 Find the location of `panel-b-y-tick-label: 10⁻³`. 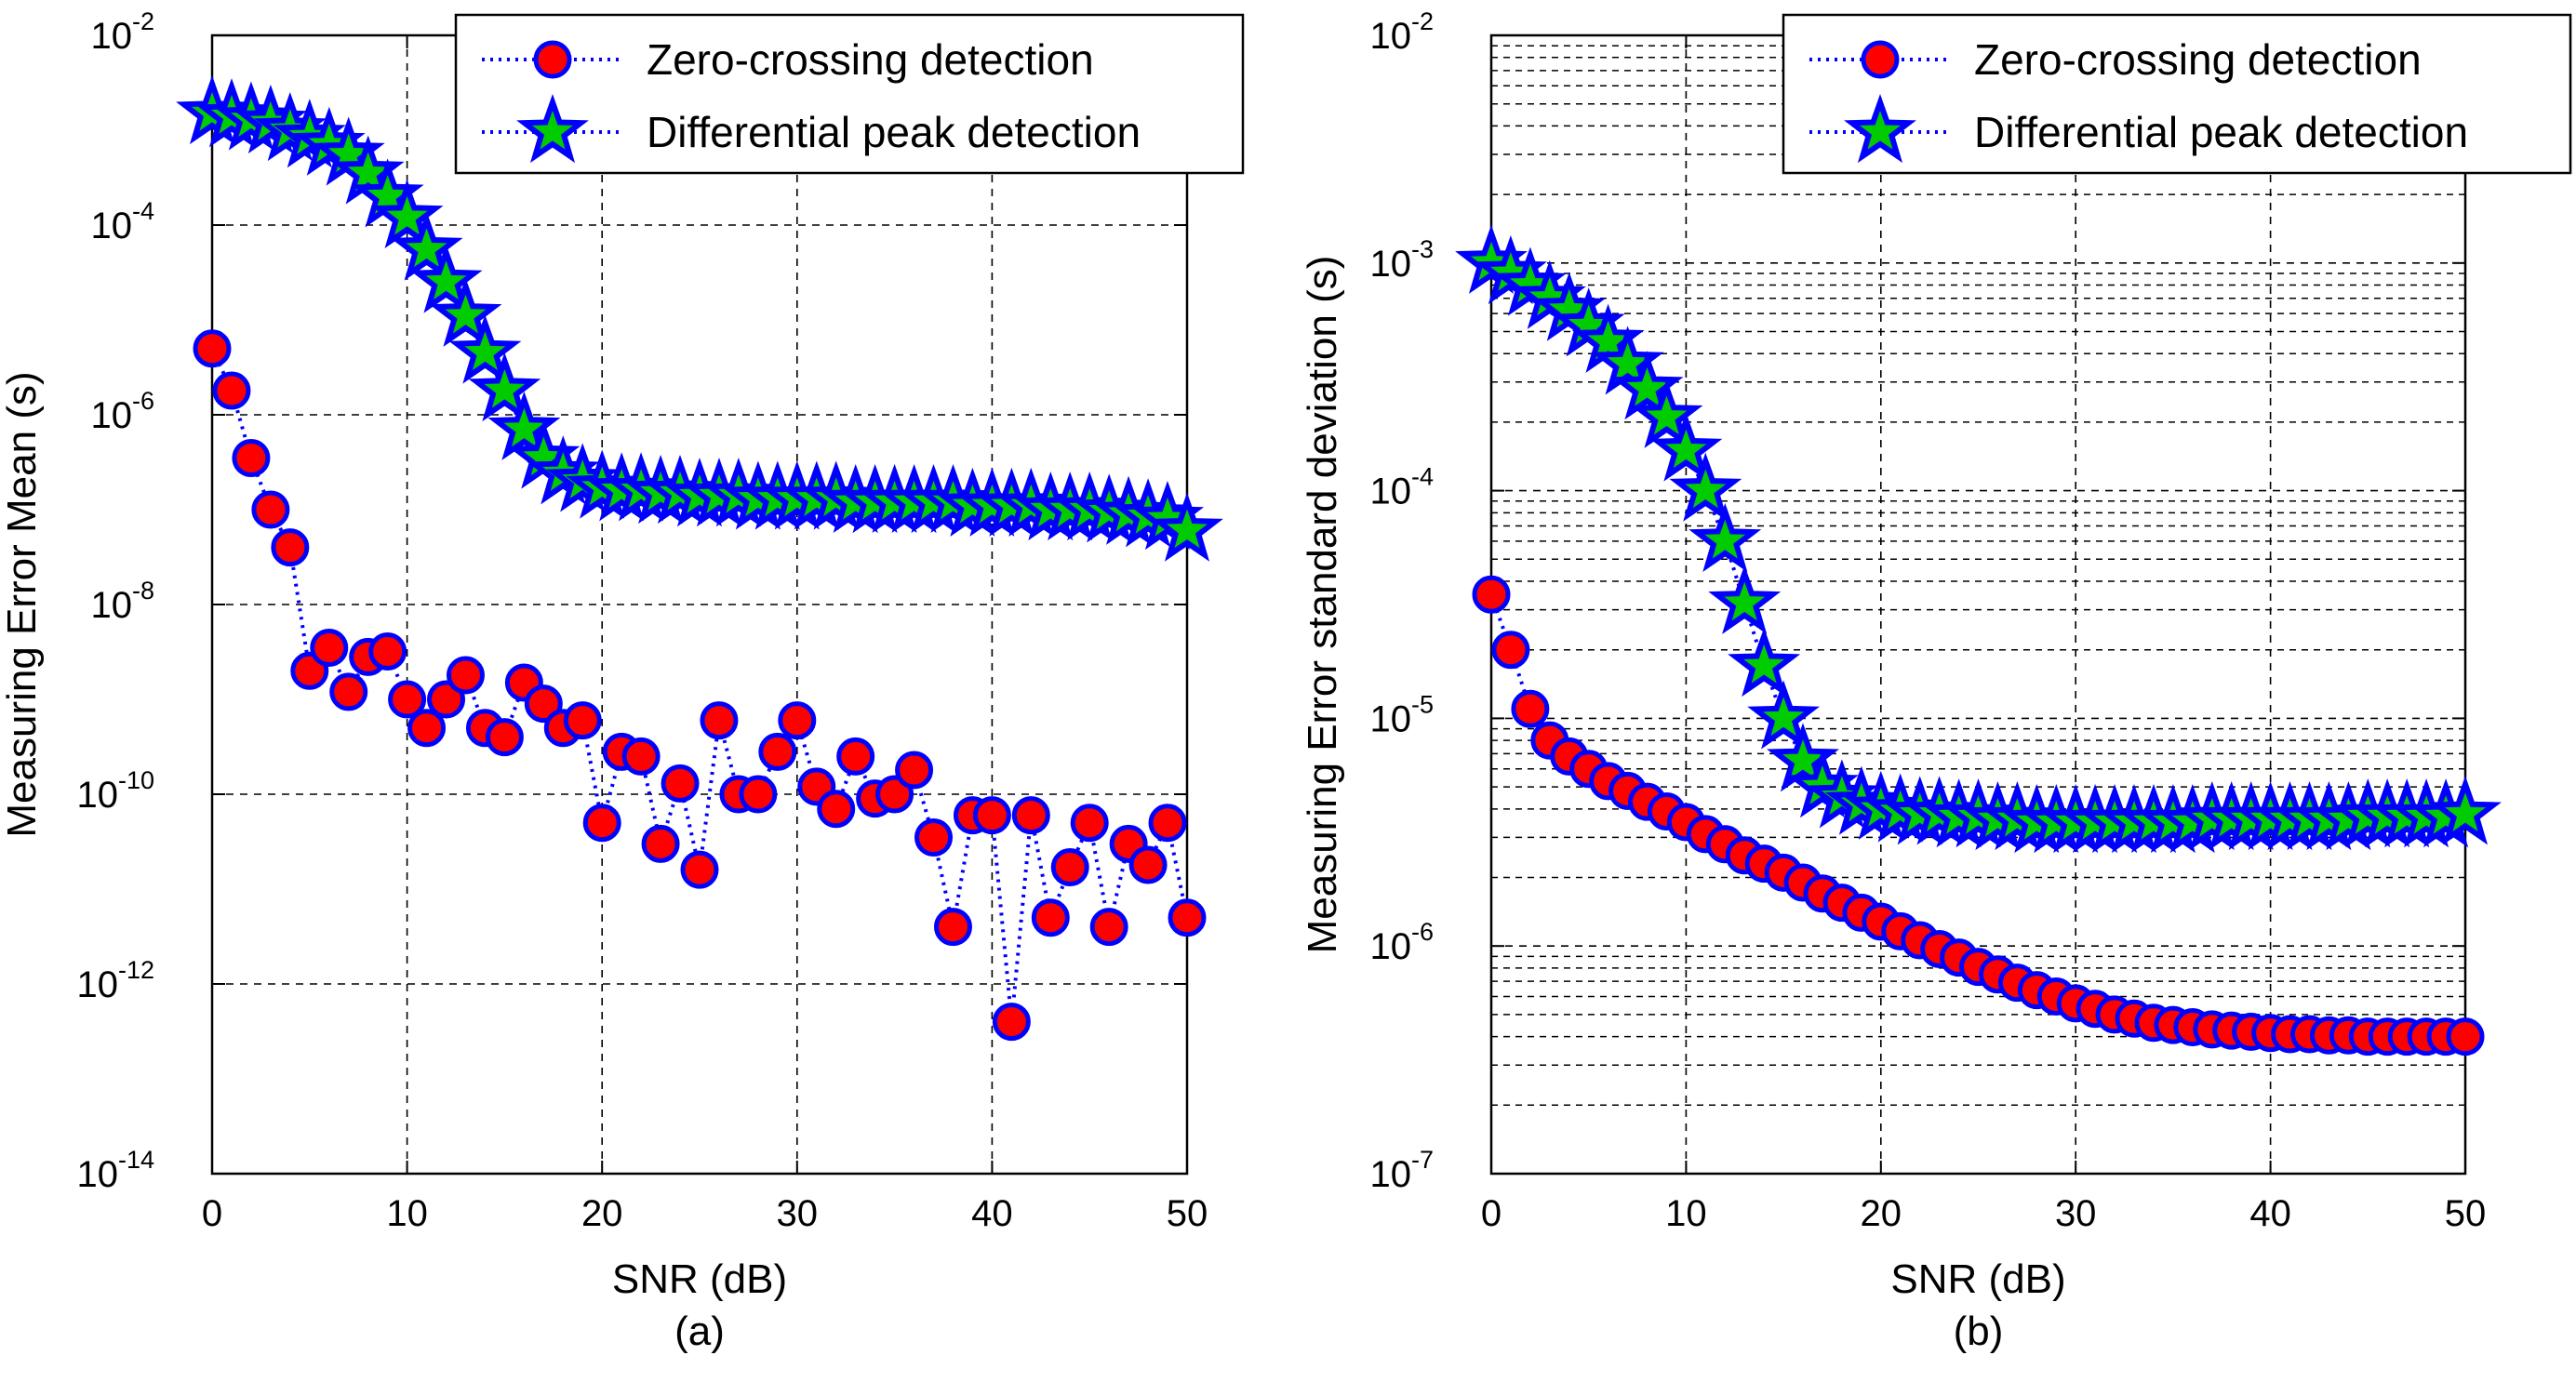

panel-b-y-tick-label: 10⁻³ is located at coordinates (1401, 260).